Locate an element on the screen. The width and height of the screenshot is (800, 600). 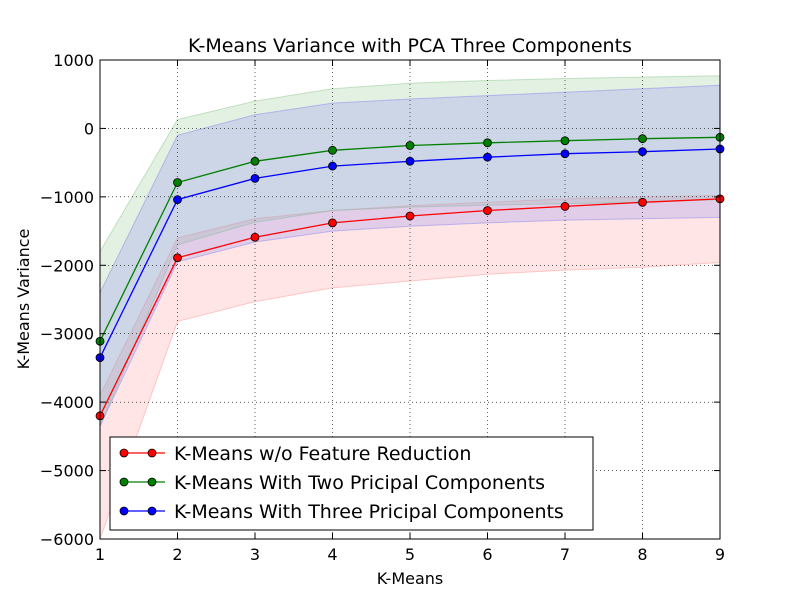
y-tick-label: −5000 is located at coordinates (67, 471).